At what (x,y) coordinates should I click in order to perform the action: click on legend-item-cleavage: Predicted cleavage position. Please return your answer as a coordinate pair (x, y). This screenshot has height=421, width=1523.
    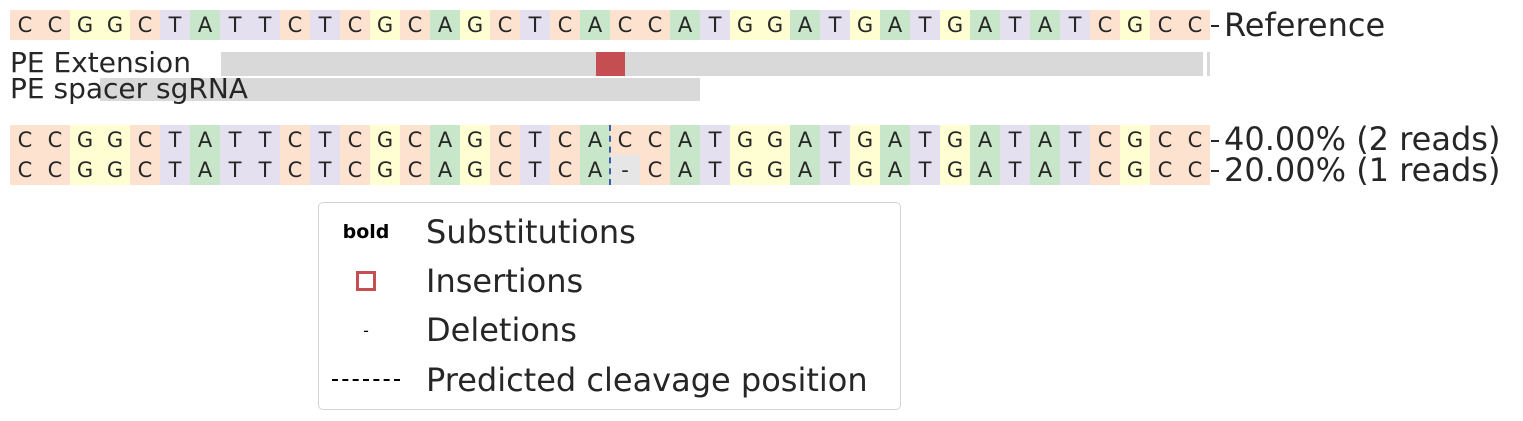
    Looking at the image, I should click on (609, 380).